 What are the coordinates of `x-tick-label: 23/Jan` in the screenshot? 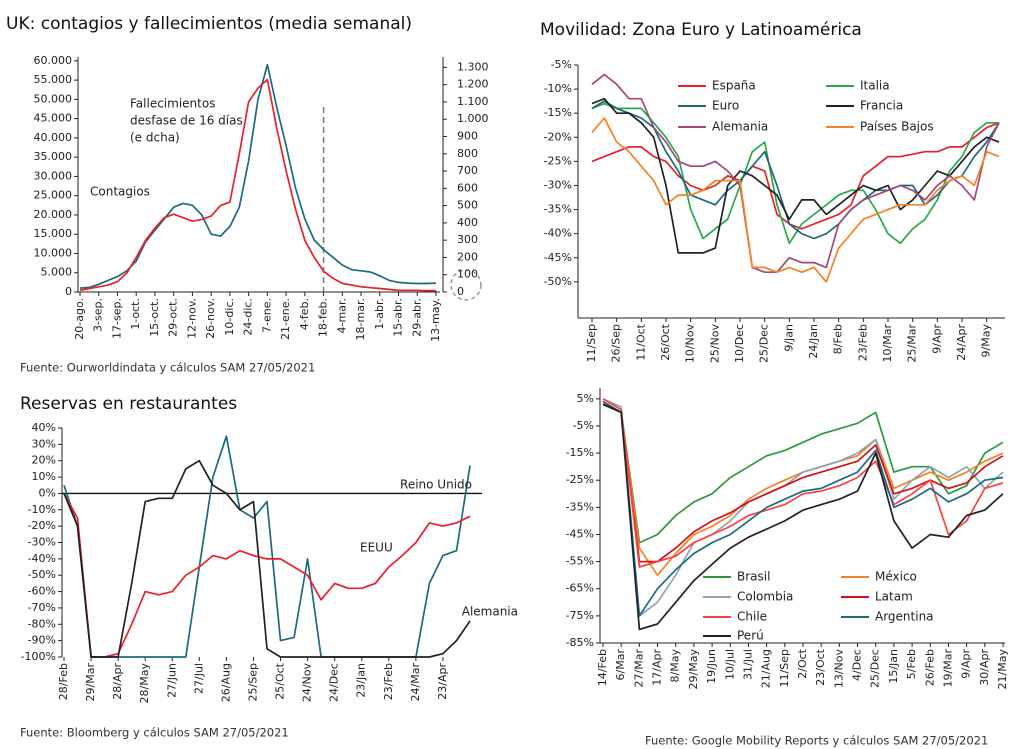 It's located at (361, 680).